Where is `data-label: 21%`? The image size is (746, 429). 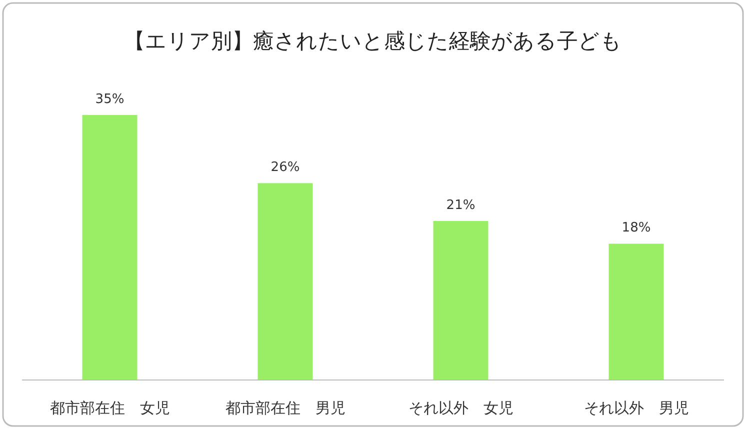
data-label: 21% is located at coordinates (461, 205).